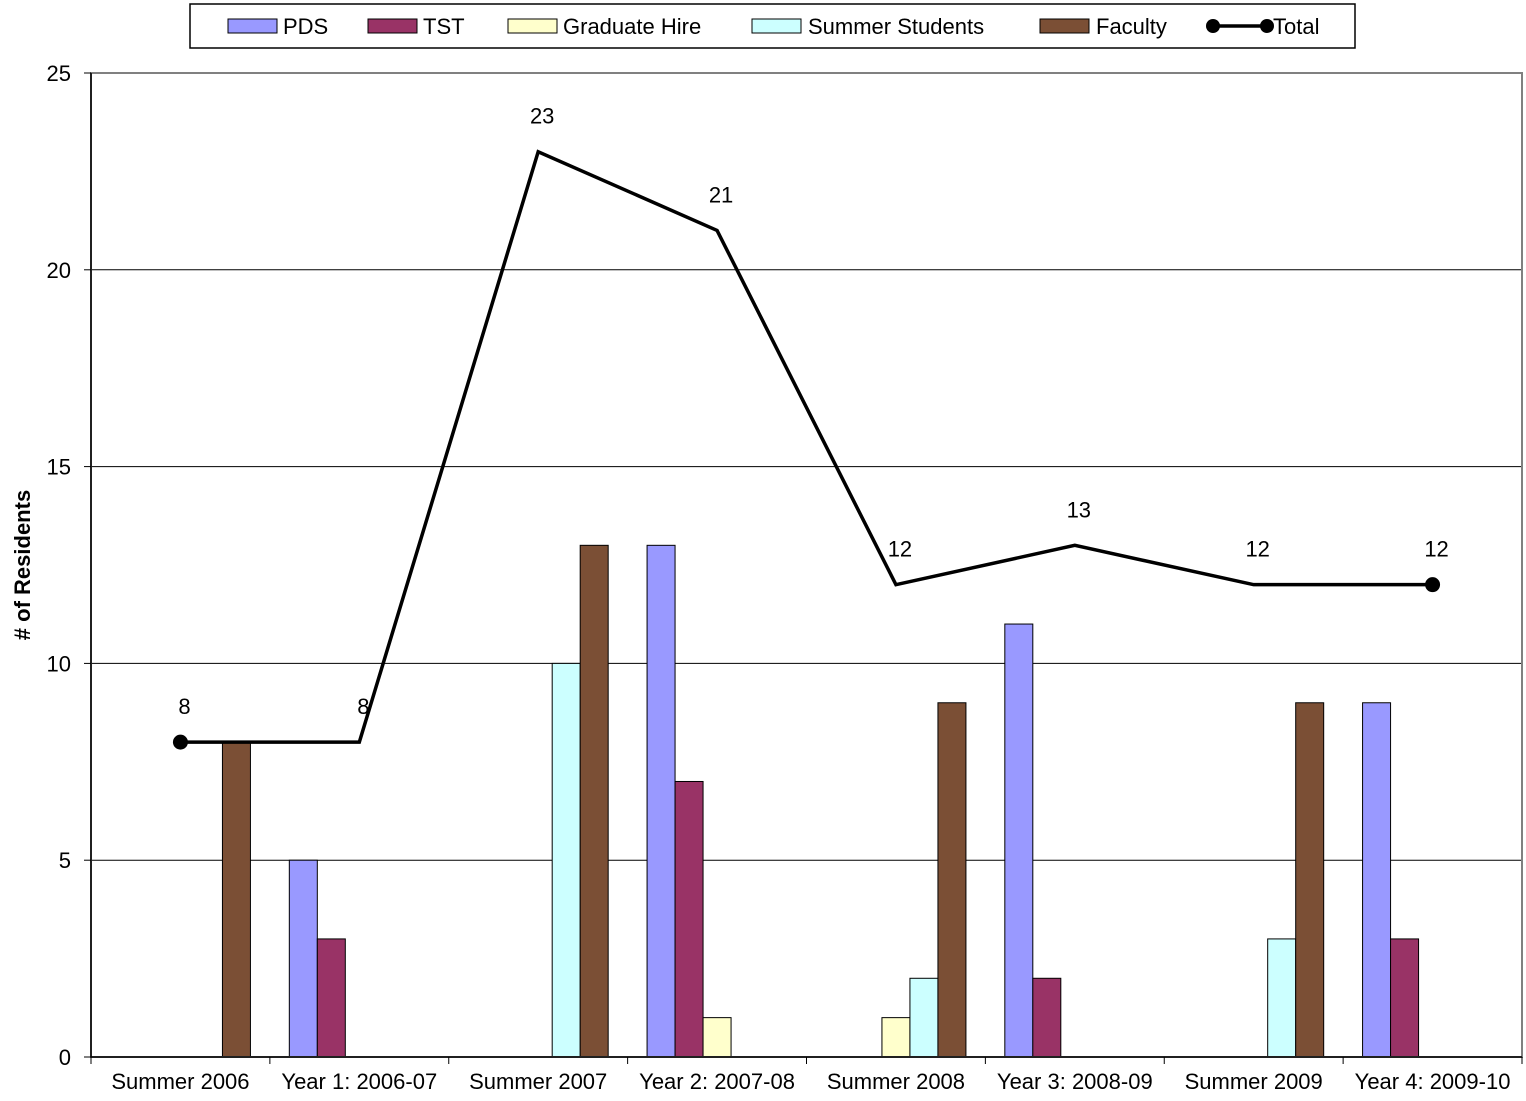 The image size is (1526, 1101). Describe the element at coordinates (22, 565) in the screenshot. I see `y-axis-title: # of Residents` at that location.